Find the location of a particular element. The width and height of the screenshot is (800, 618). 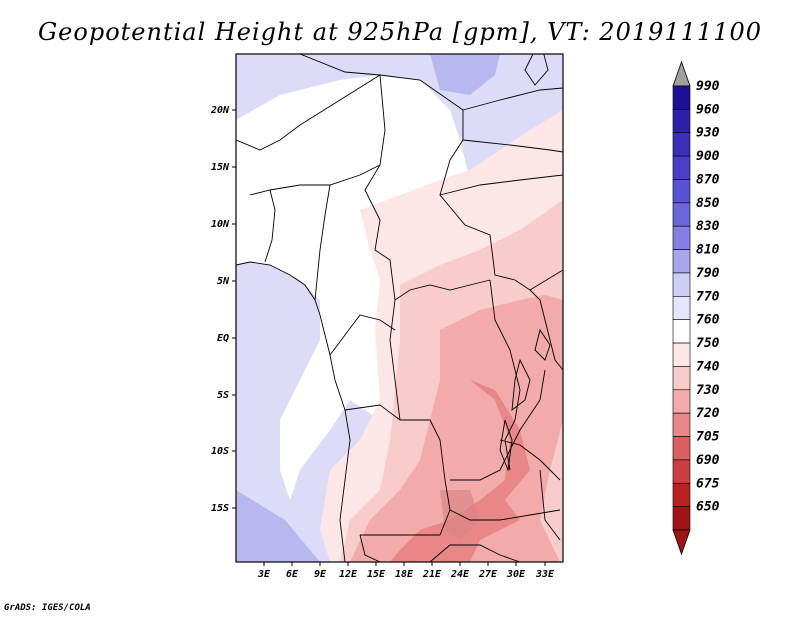

lat-tick-label: EQ is located at coordinates (223, 338).